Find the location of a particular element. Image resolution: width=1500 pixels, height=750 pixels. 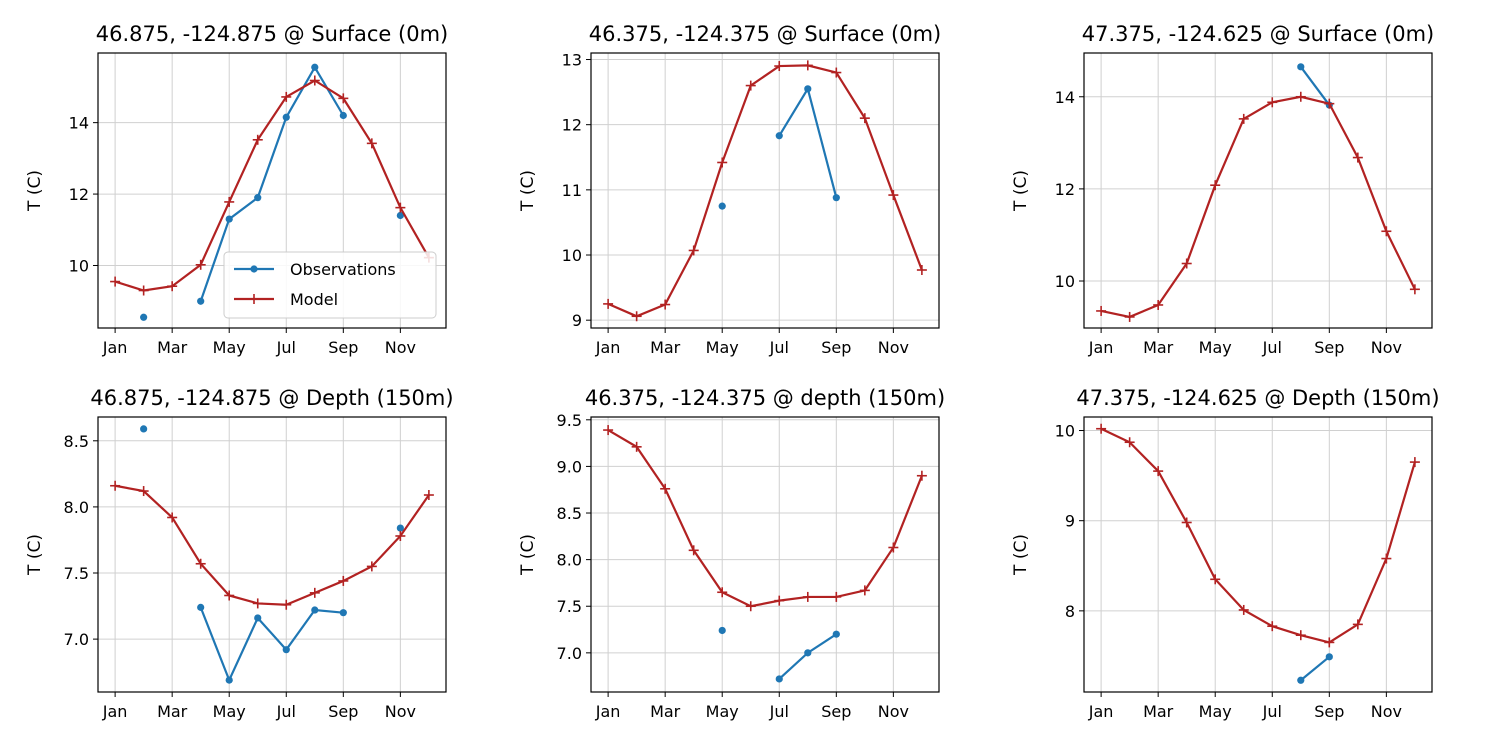

model-line is located at coordinates (765, 518).